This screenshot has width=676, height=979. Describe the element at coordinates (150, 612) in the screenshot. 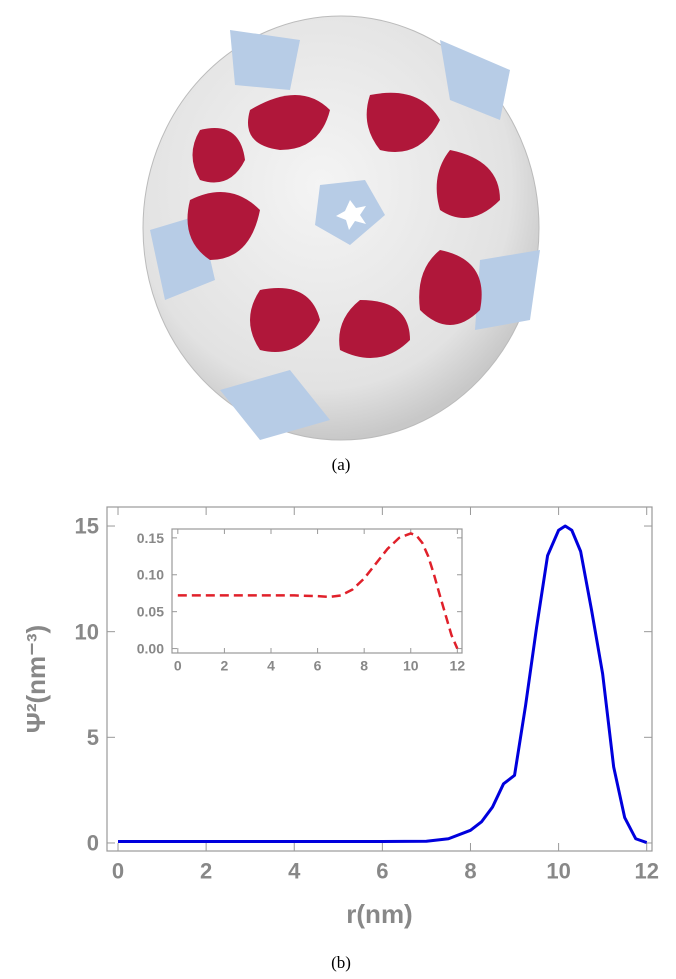

I see `y-tick-label: 0.05` at that location.